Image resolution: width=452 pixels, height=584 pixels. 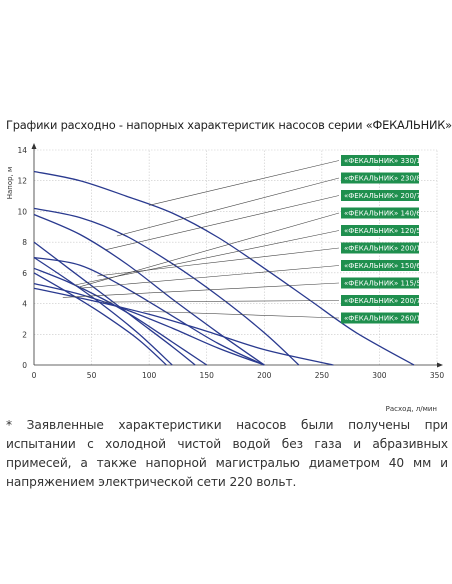 I want to click on legend-label-7: «ФЕКАЛЬНИК» 150/6, so click(x=382, y=266).